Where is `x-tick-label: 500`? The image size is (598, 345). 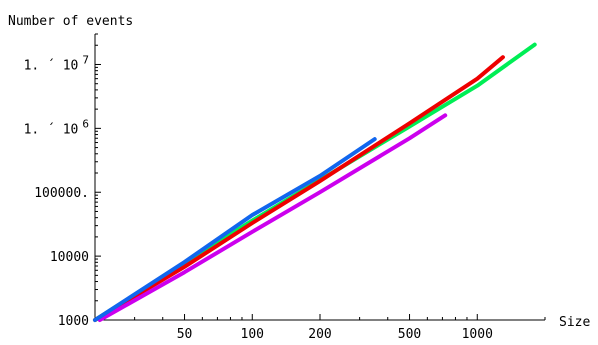
x-tick-label: 500 is located at coordinates (409, 334).